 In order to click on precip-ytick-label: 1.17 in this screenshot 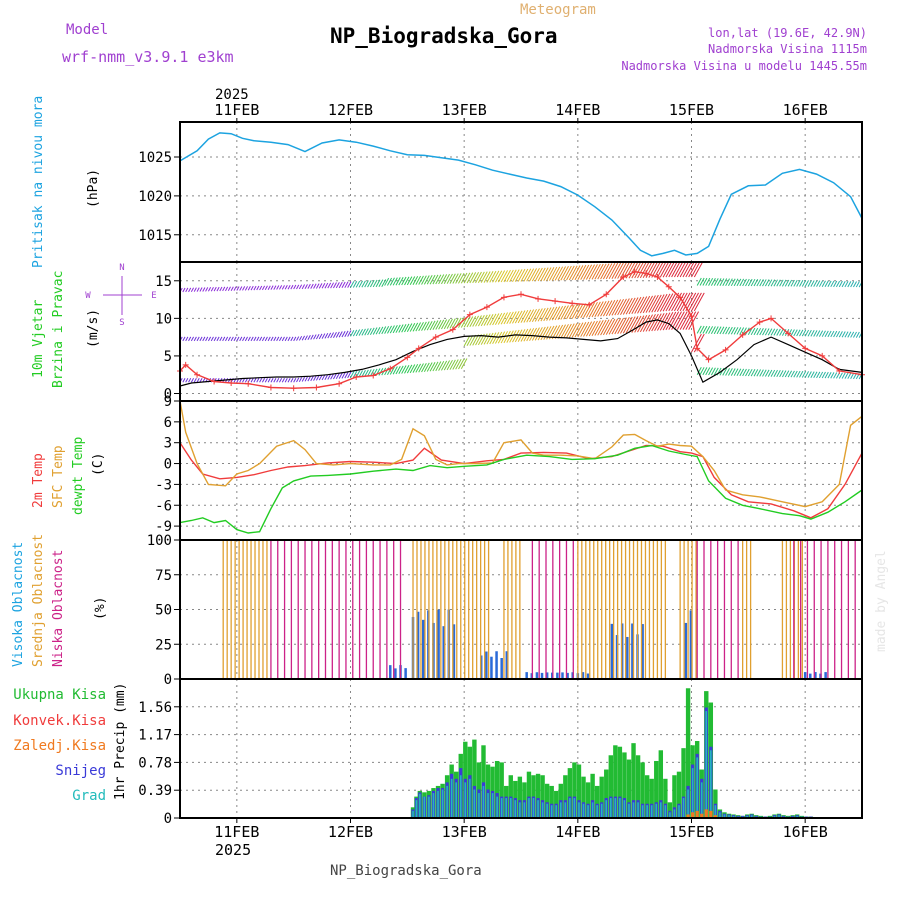, I will do `click(155, 736)`.